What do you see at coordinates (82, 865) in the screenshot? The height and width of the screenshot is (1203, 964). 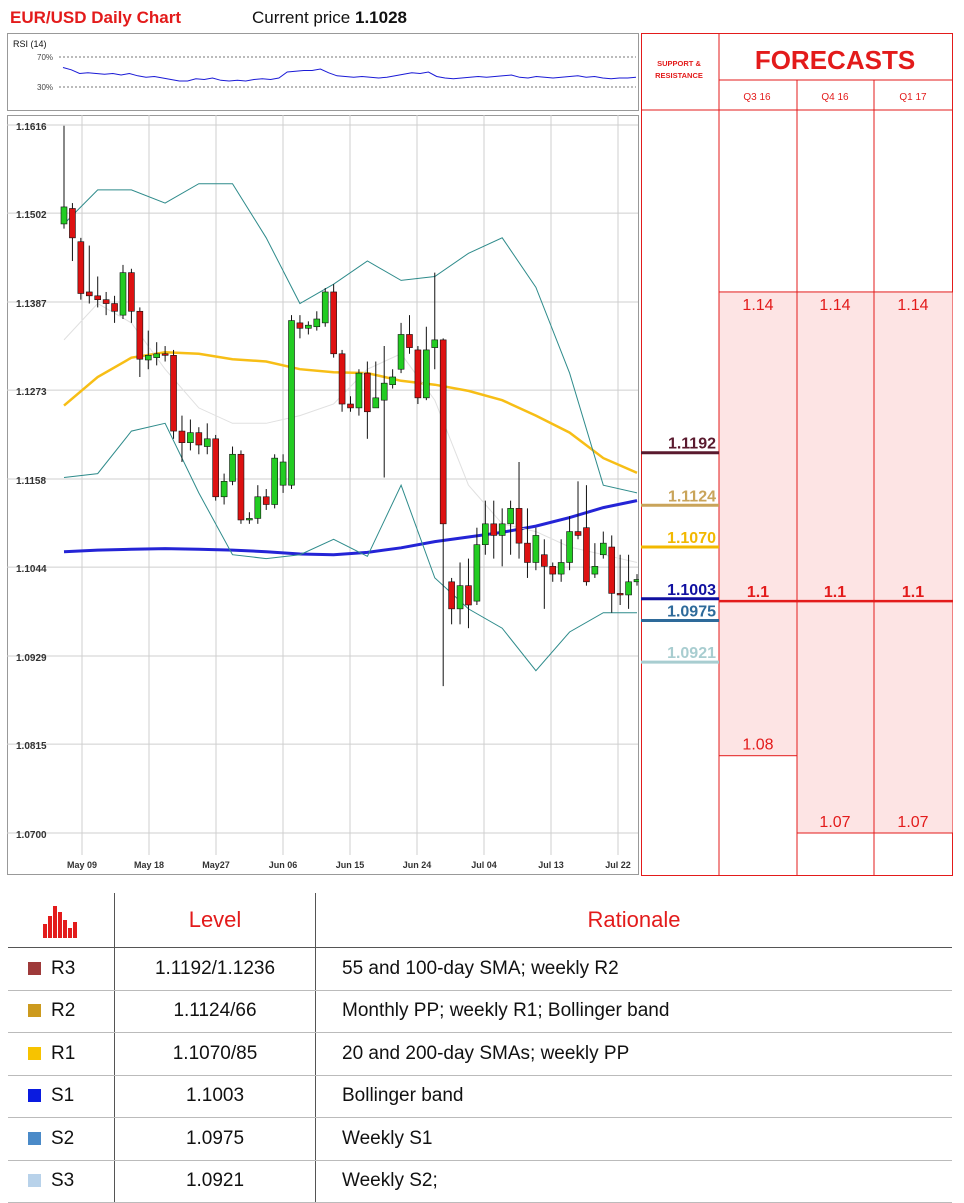 I see `x-tick-label: May 09` at bounding box center [82, 865].